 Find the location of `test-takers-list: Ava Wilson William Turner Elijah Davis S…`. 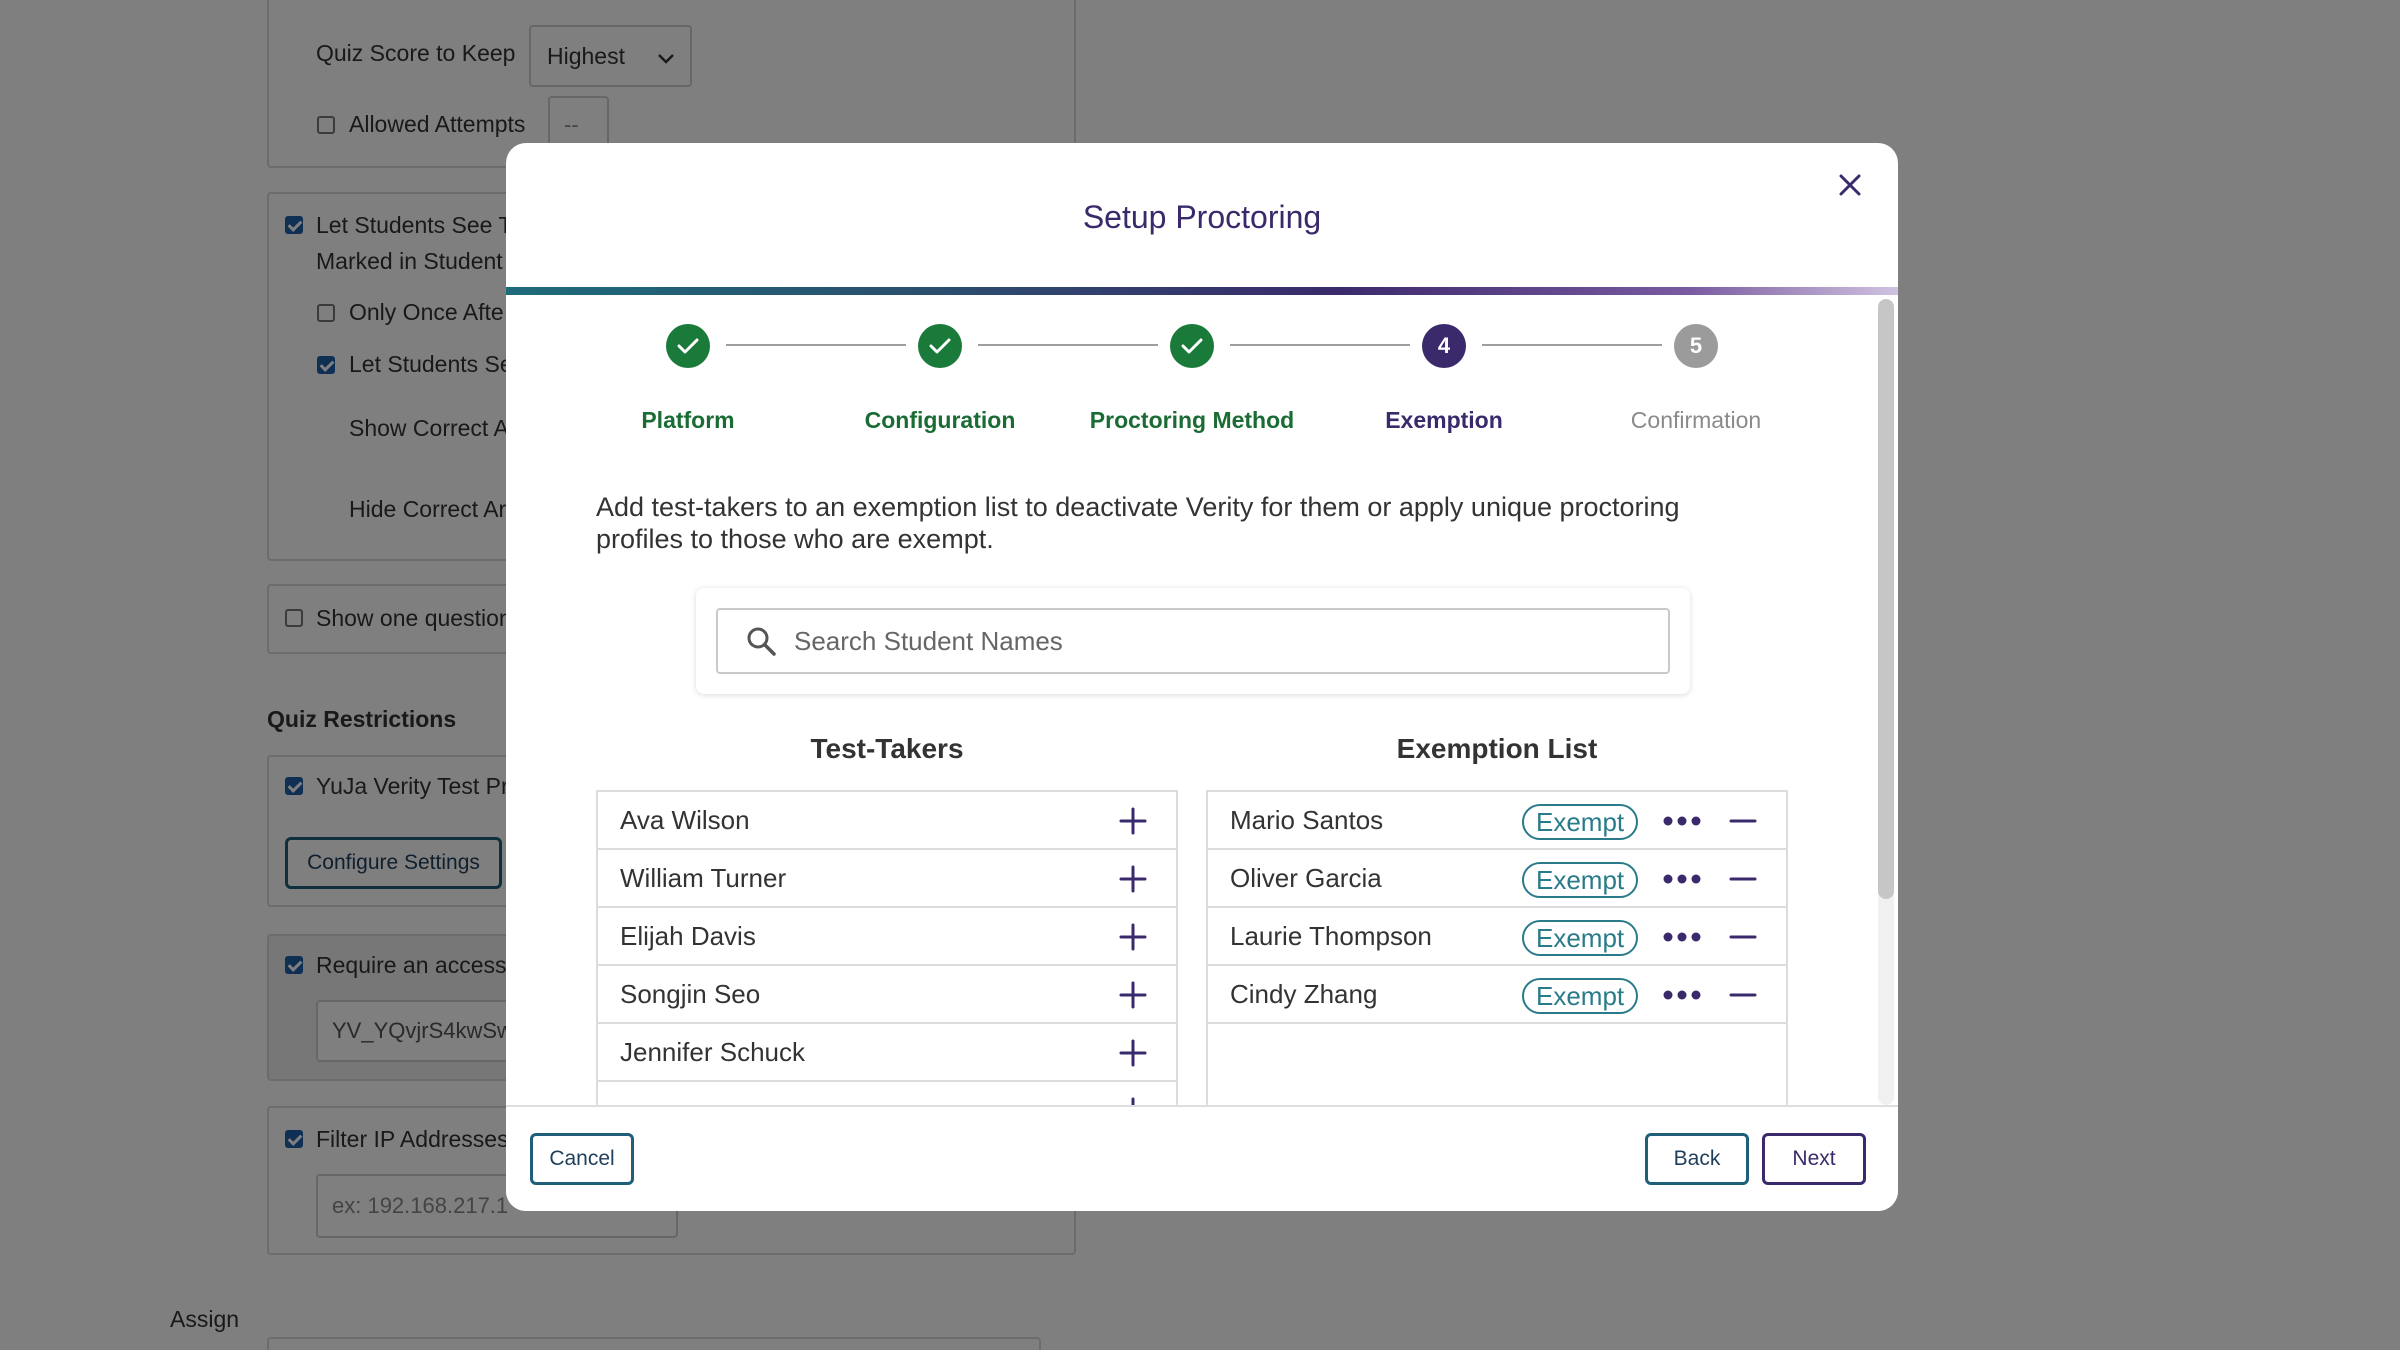

test-takers-list: Ava Wilson William Turner Elijah Davis S… is located at coordinates (887, 947).